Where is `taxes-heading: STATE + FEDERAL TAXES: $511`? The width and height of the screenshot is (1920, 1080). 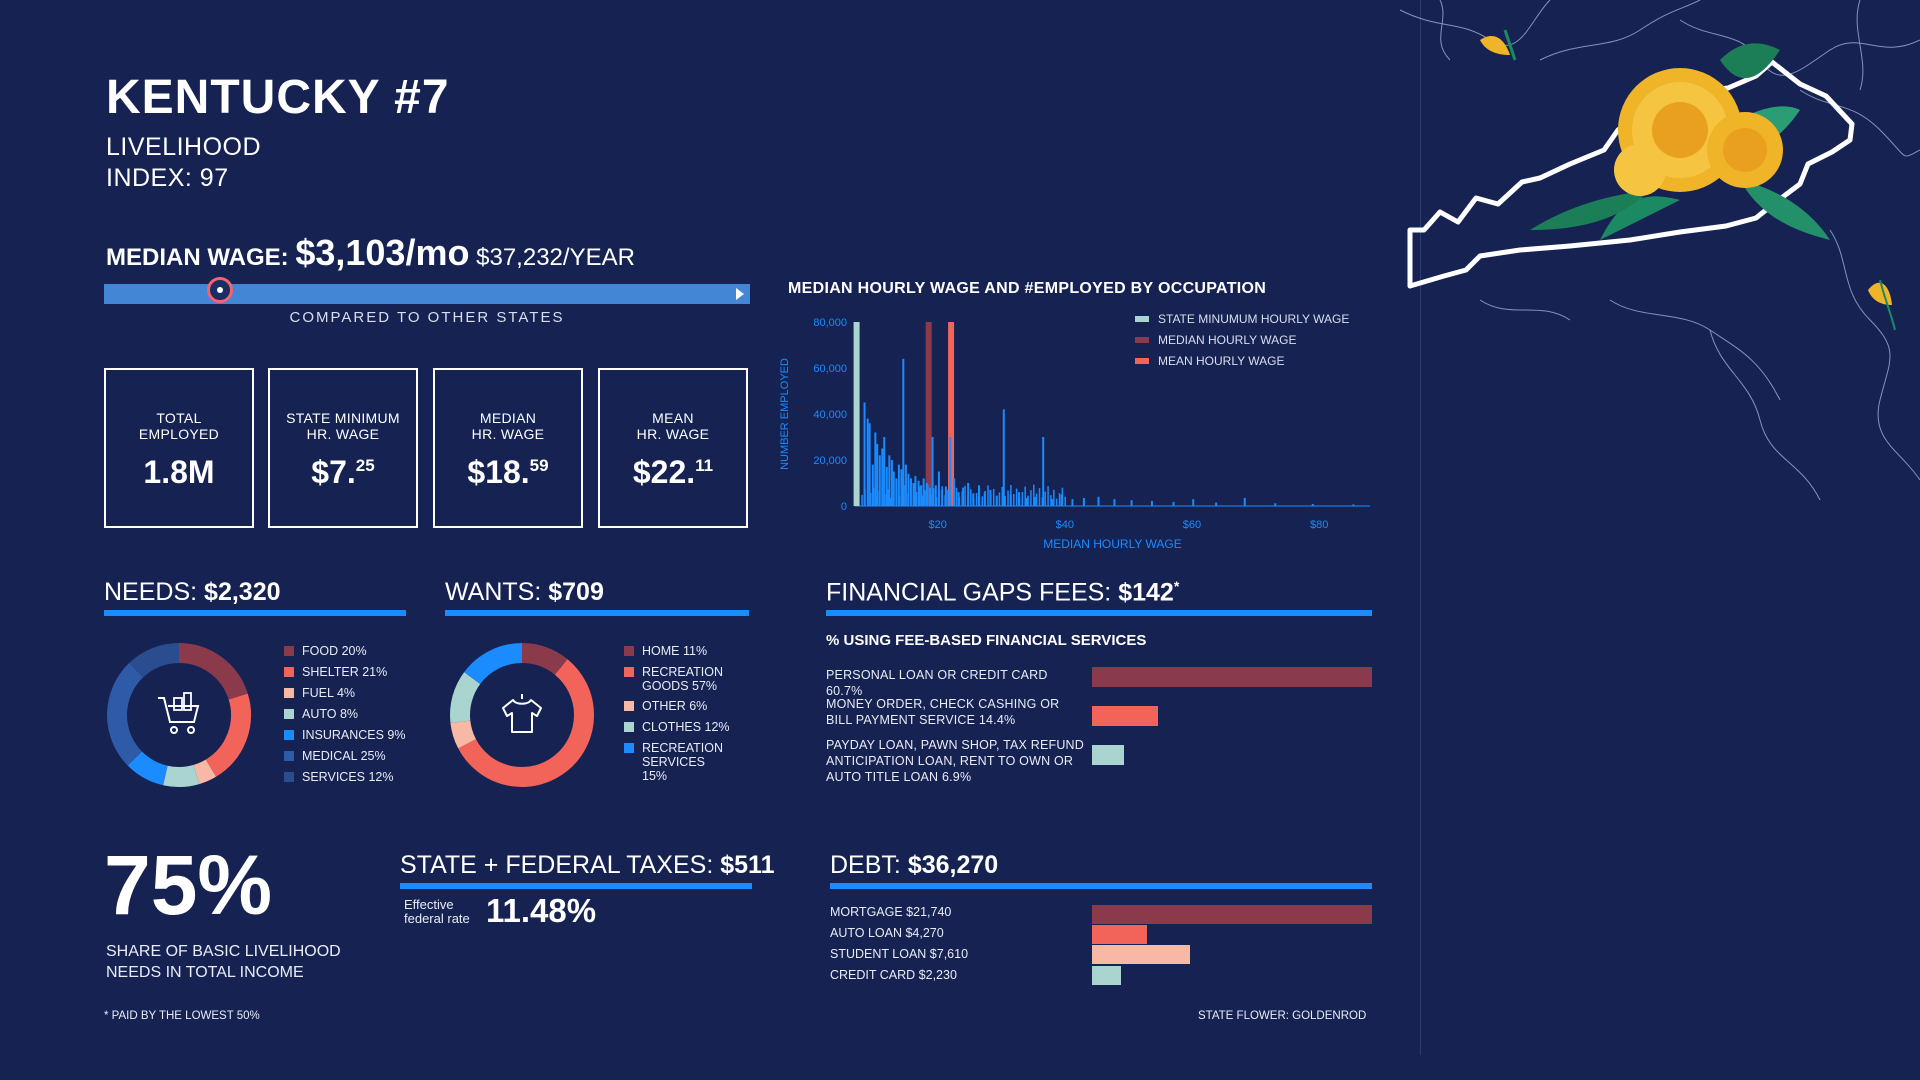
taxes-heading: STATE + FEDERAL TAXES: $511 is located at coordinates (587, 865).